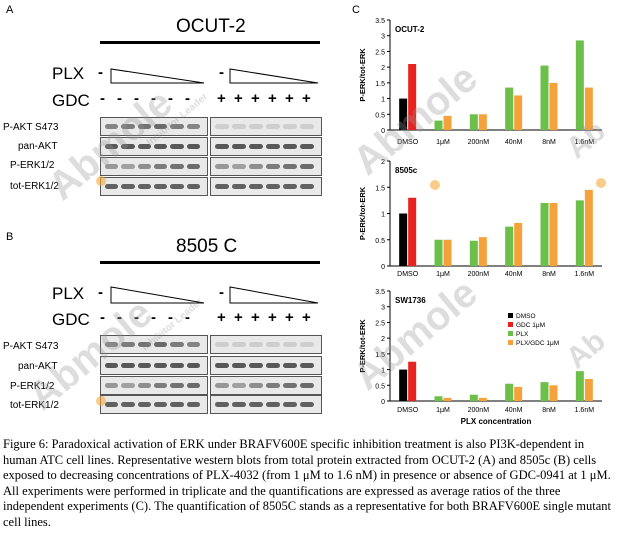  Describe the element at coordinates (211, 26) in the screenshot. I see `panel-a-cell-line: OCUT-2` at that location.